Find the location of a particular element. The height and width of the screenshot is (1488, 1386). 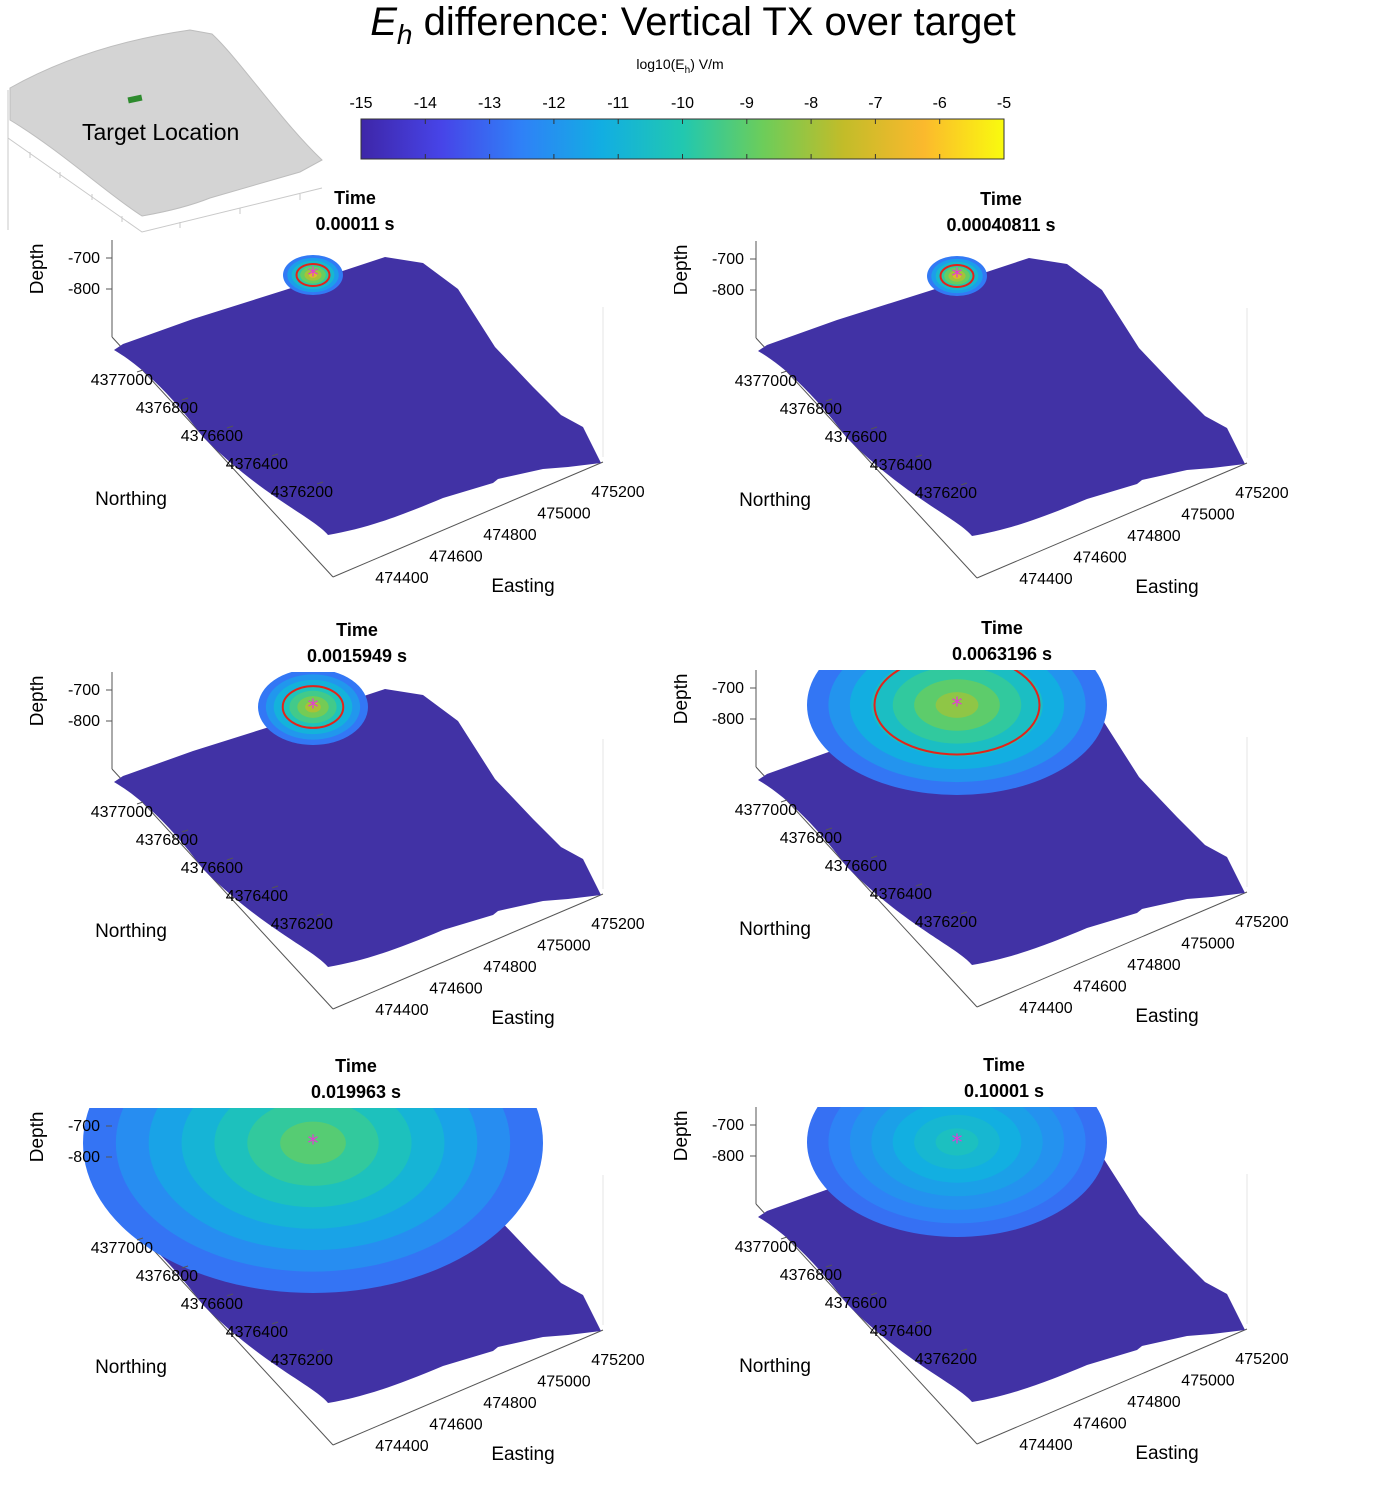

panel-time-value: 0.0015949 s is located at coordinates (357, 656).